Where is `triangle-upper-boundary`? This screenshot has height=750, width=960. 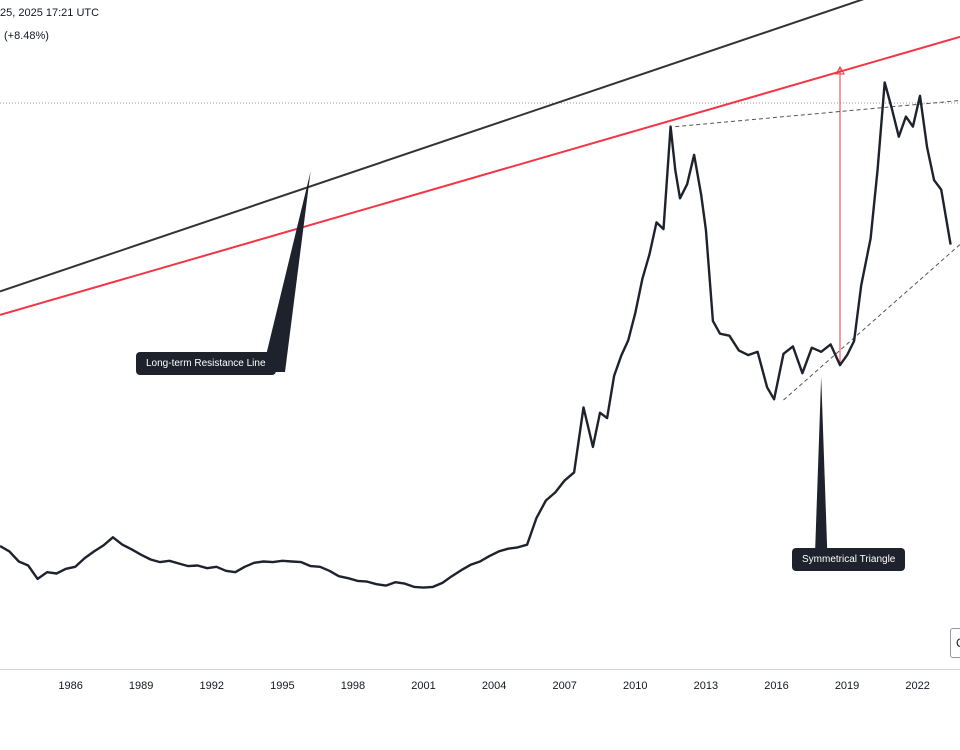 triangle-upper-boundary is located at coordinates (817, 114).